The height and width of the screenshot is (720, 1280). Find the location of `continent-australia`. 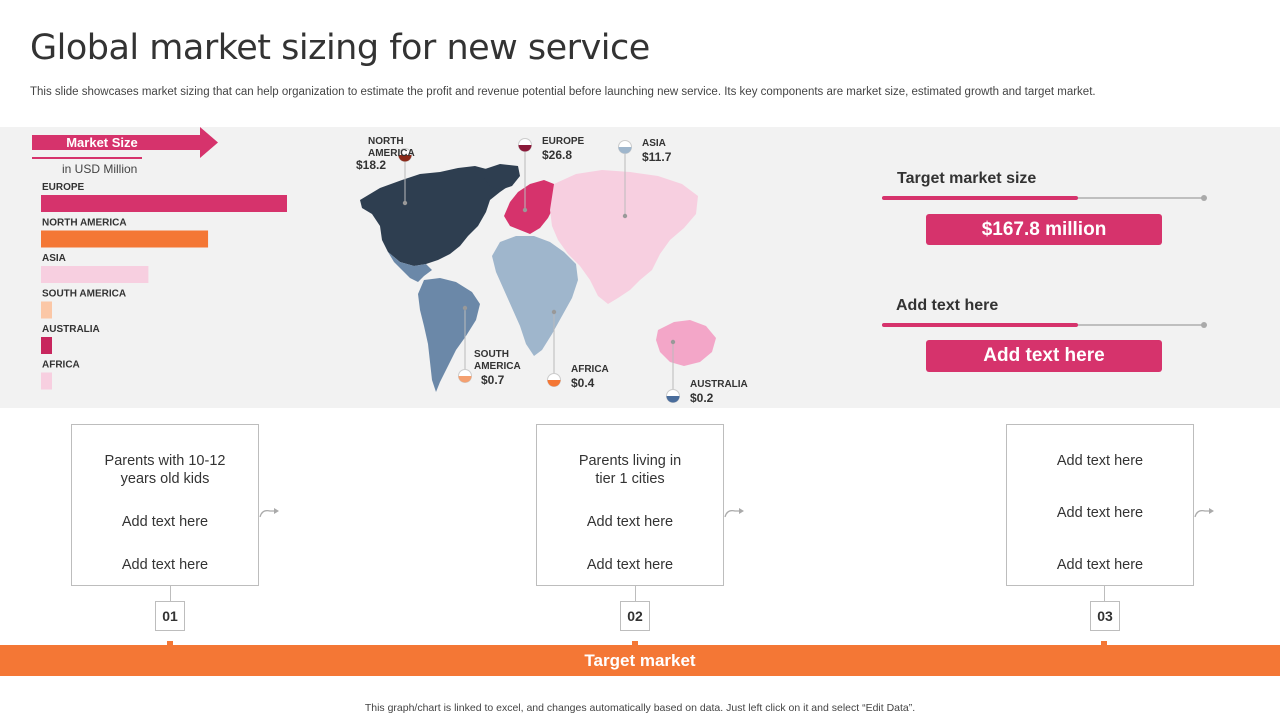

continent-australia is located at coordinates (686, 343).